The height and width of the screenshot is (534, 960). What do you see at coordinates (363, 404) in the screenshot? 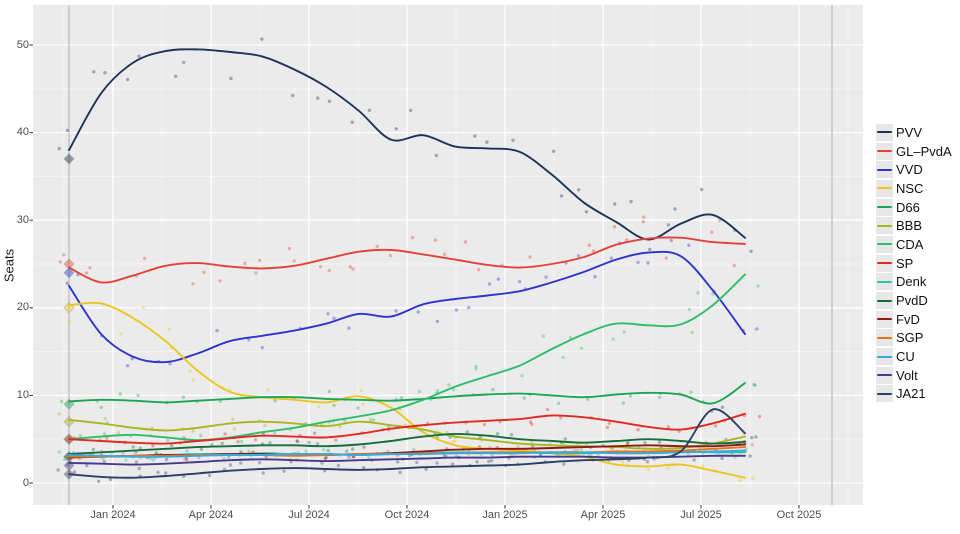
I see `poll-dot-NSC` at bounding box center [363, 404].